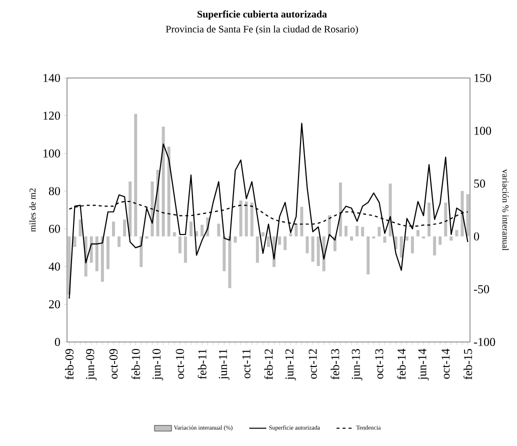 Image resolution: width=517 pixels, height=446 pixels. Describe the element at coordinates (52, 78) in the screenshot. I see `y-tick-label: 140` at that location.